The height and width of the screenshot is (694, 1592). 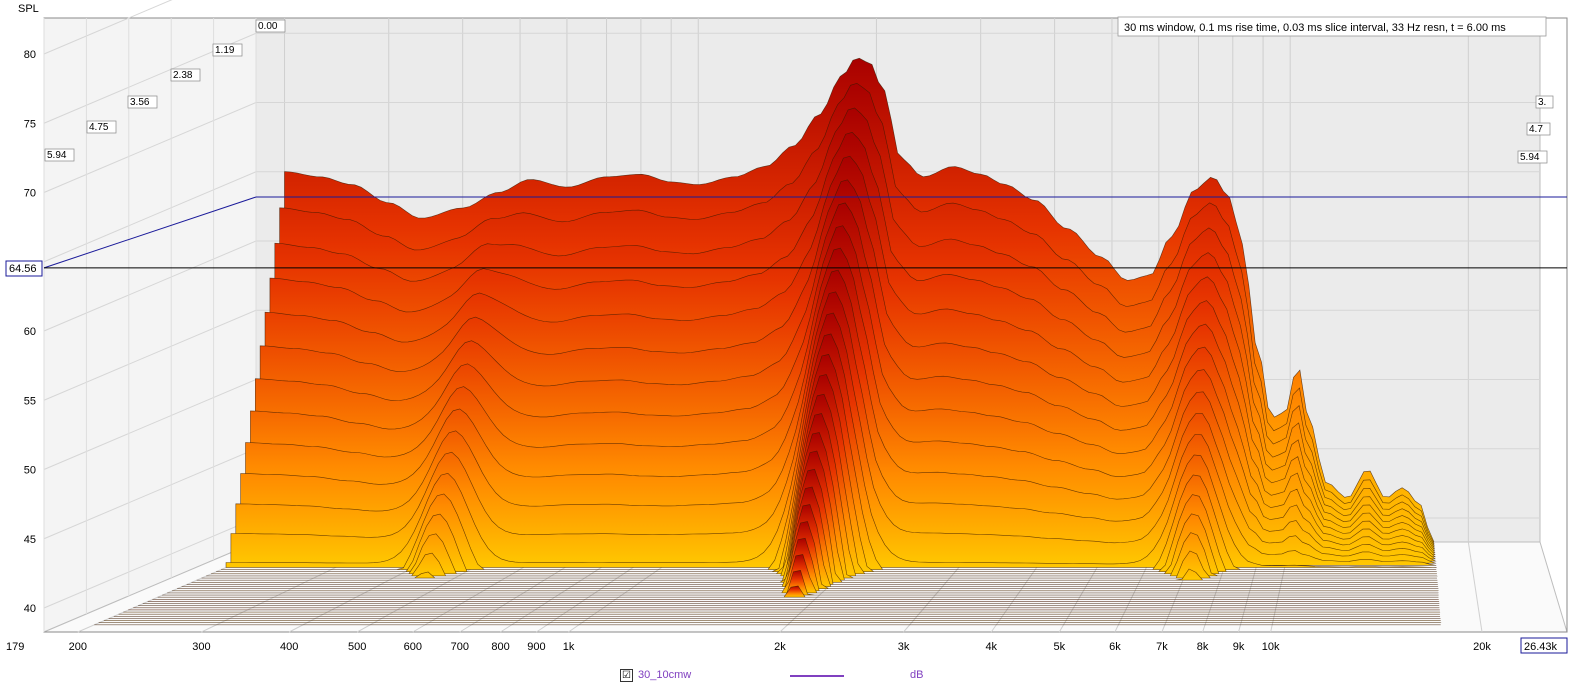 I want to click on y-tick-label: 60, so click(x=30, y=332).